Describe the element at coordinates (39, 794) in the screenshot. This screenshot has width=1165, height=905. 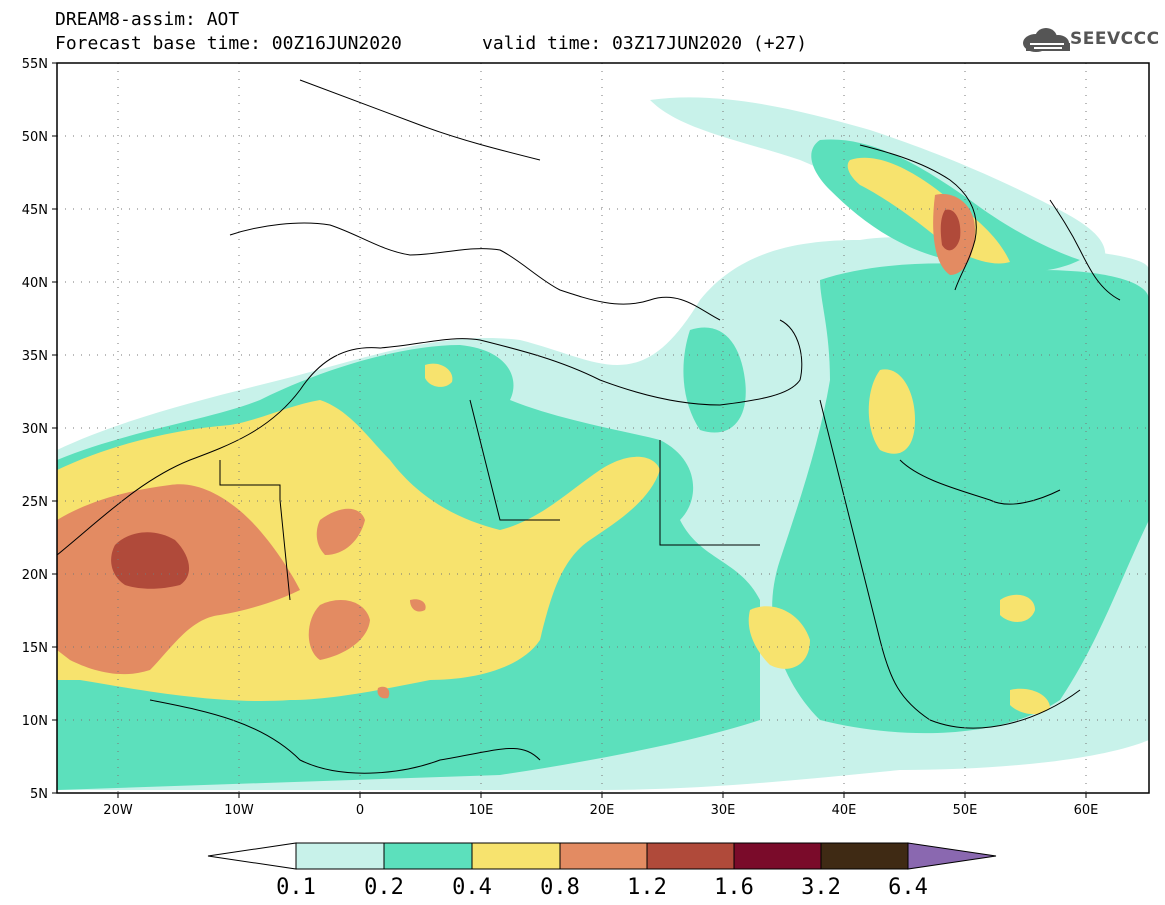
I see `lat-label: 5N` at that location.